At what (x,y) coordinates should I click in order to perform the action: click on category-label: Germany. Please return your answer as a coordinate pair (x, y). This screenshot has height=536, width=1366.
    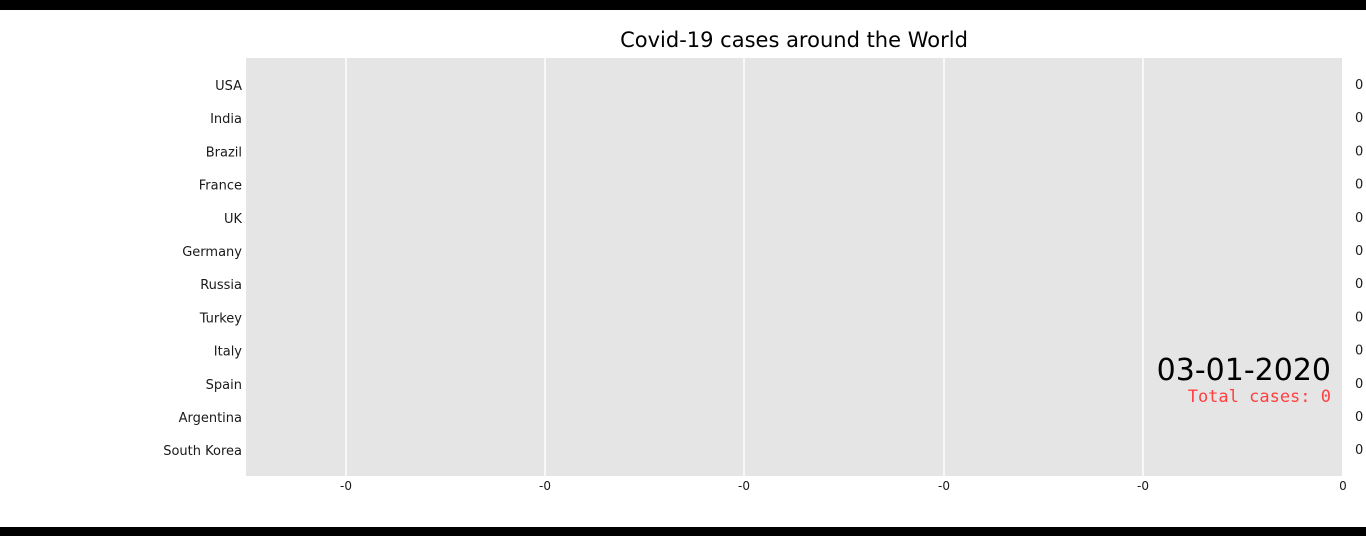
    Looking at the image, I should click on (212, 252).